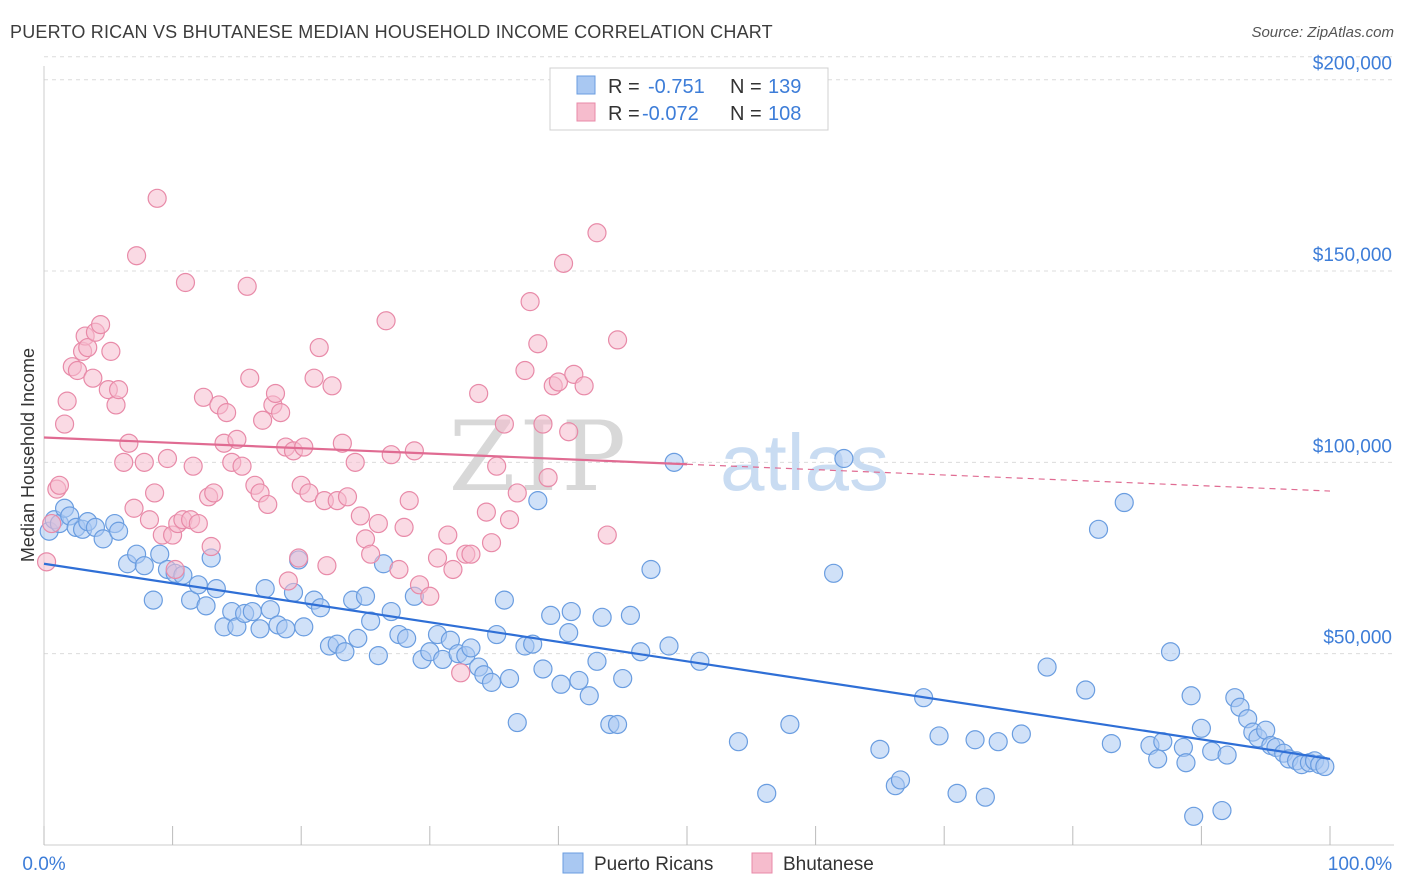 This screenshot has height=892, width=1406. I want to click on x-tick-label-min: 0.0%, so click(43, 864).